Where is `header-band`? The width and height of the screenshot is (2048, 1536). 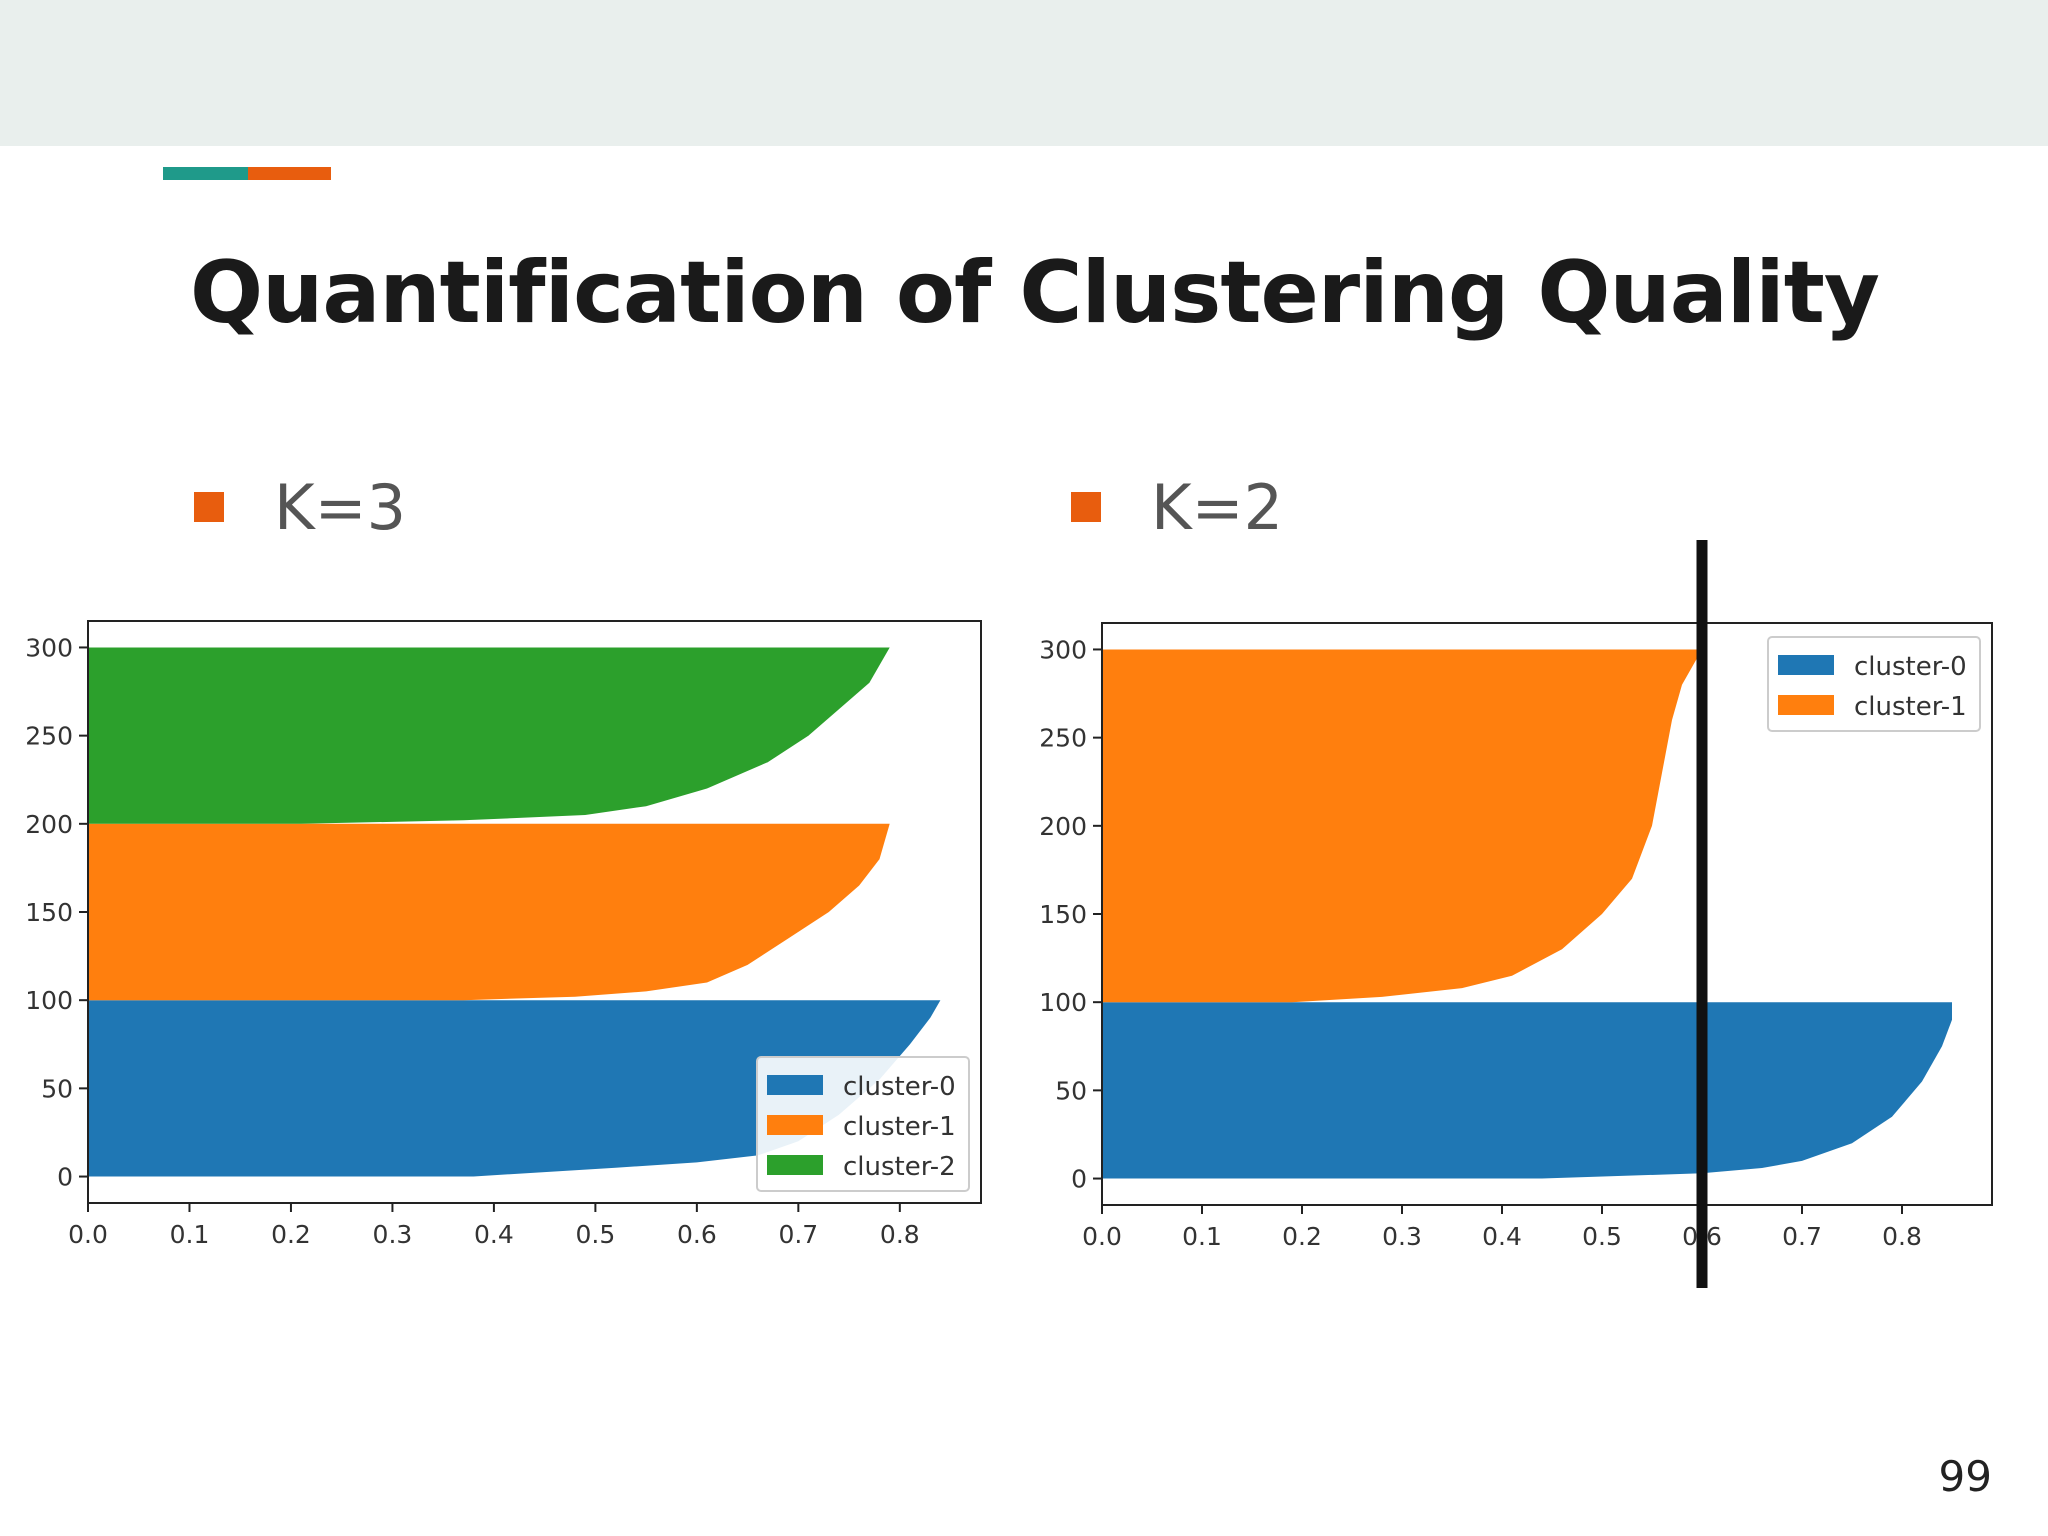 header-band is located at coordinates (1024, 73).